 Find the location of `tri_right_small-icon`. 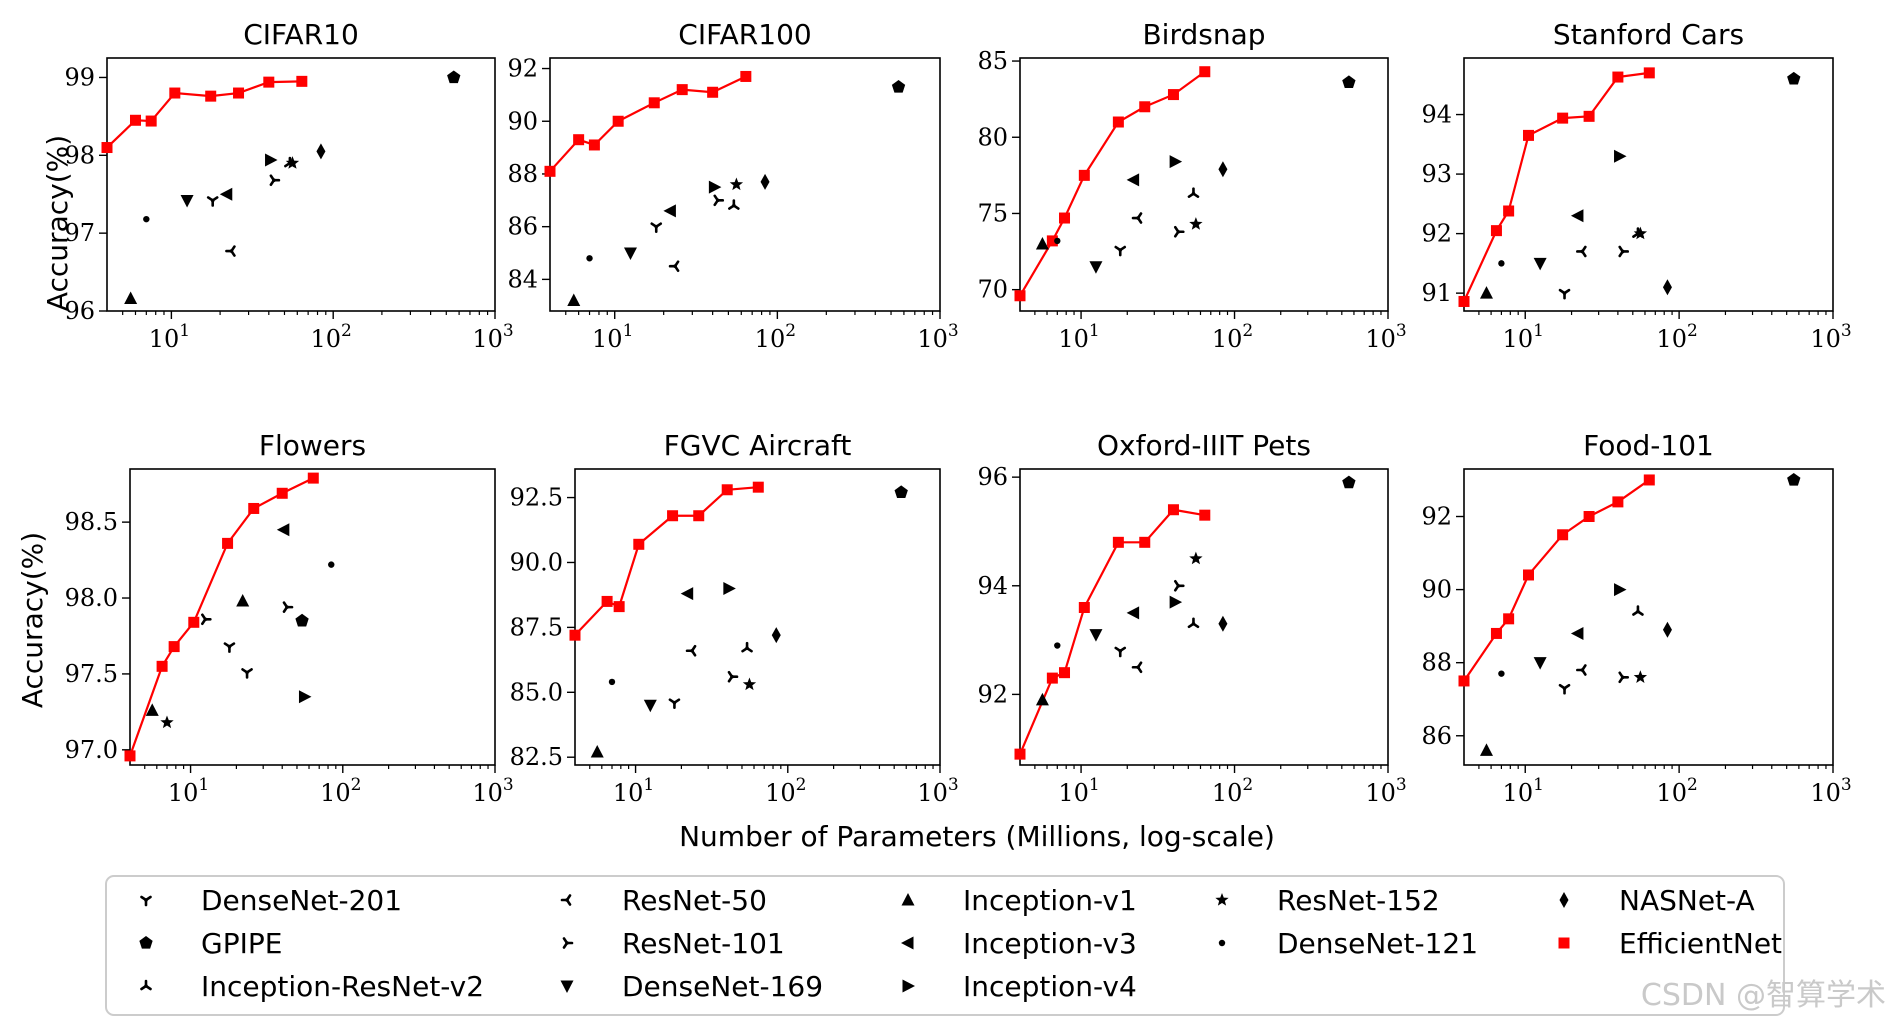

tri_right_small-icon is located at coordinates (568, 943).